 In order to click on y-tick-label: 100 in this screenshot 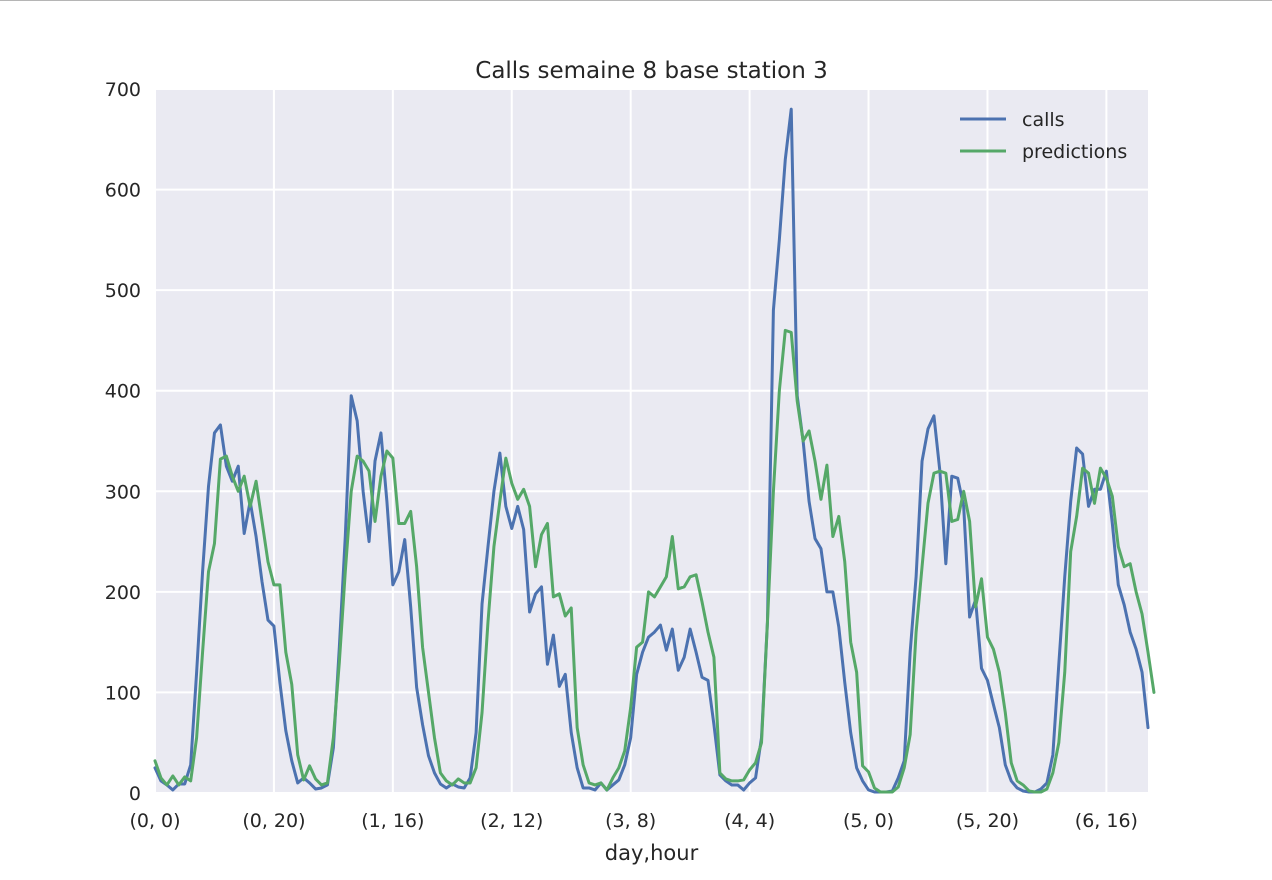, I will do `click(123, 693)`.